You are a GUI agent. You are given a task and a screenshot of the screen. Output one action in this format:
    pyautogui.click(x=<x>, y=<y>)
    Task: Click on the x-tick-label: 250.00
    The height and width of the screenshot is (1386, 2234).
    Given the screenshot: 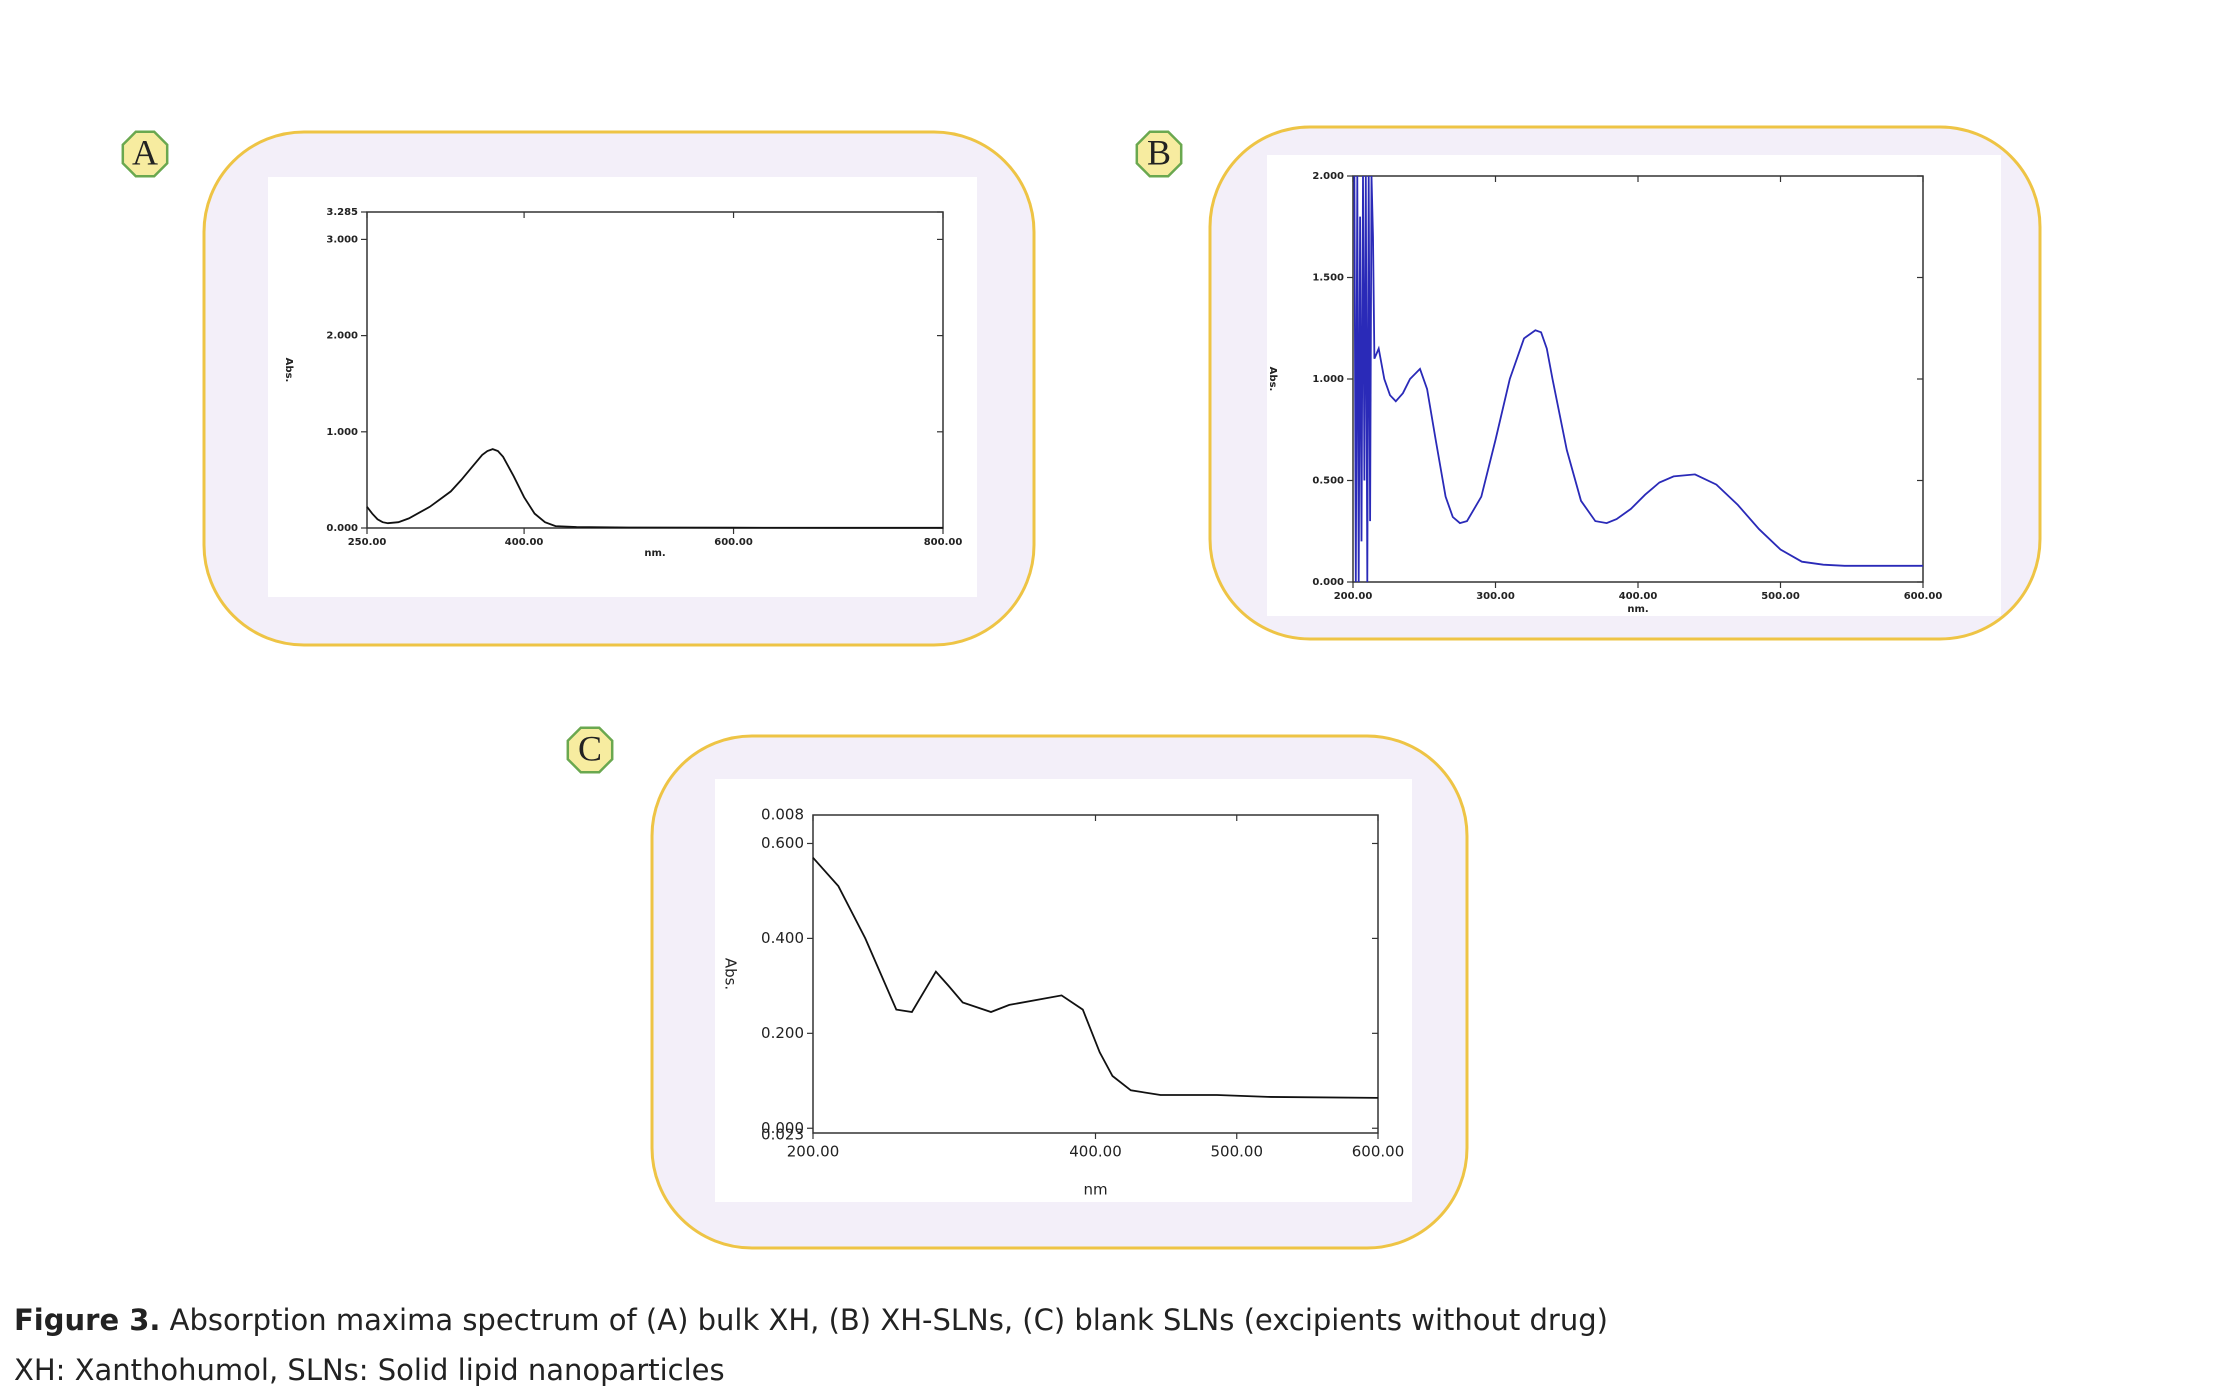 What is the action you would take?
    pyautogui.click(x=367, y=542)
    